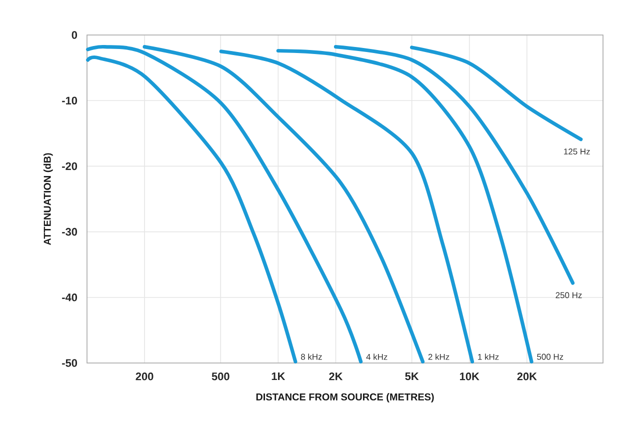  What do you see at coordinates (488, 357) in the screenshot?
I see `series-label: 1 kHz` at bounding box center [488, 357].